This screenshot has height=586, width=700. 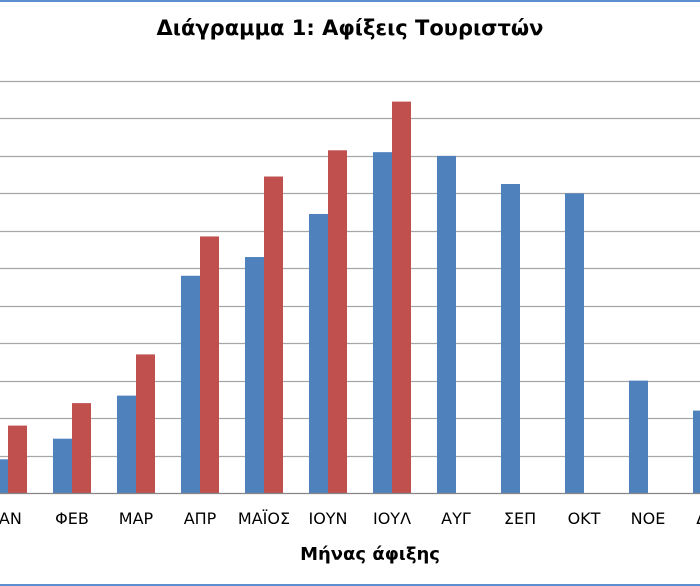 I want to click on x-tick-label: ΦΕΒ, so click(x=72, y=518).